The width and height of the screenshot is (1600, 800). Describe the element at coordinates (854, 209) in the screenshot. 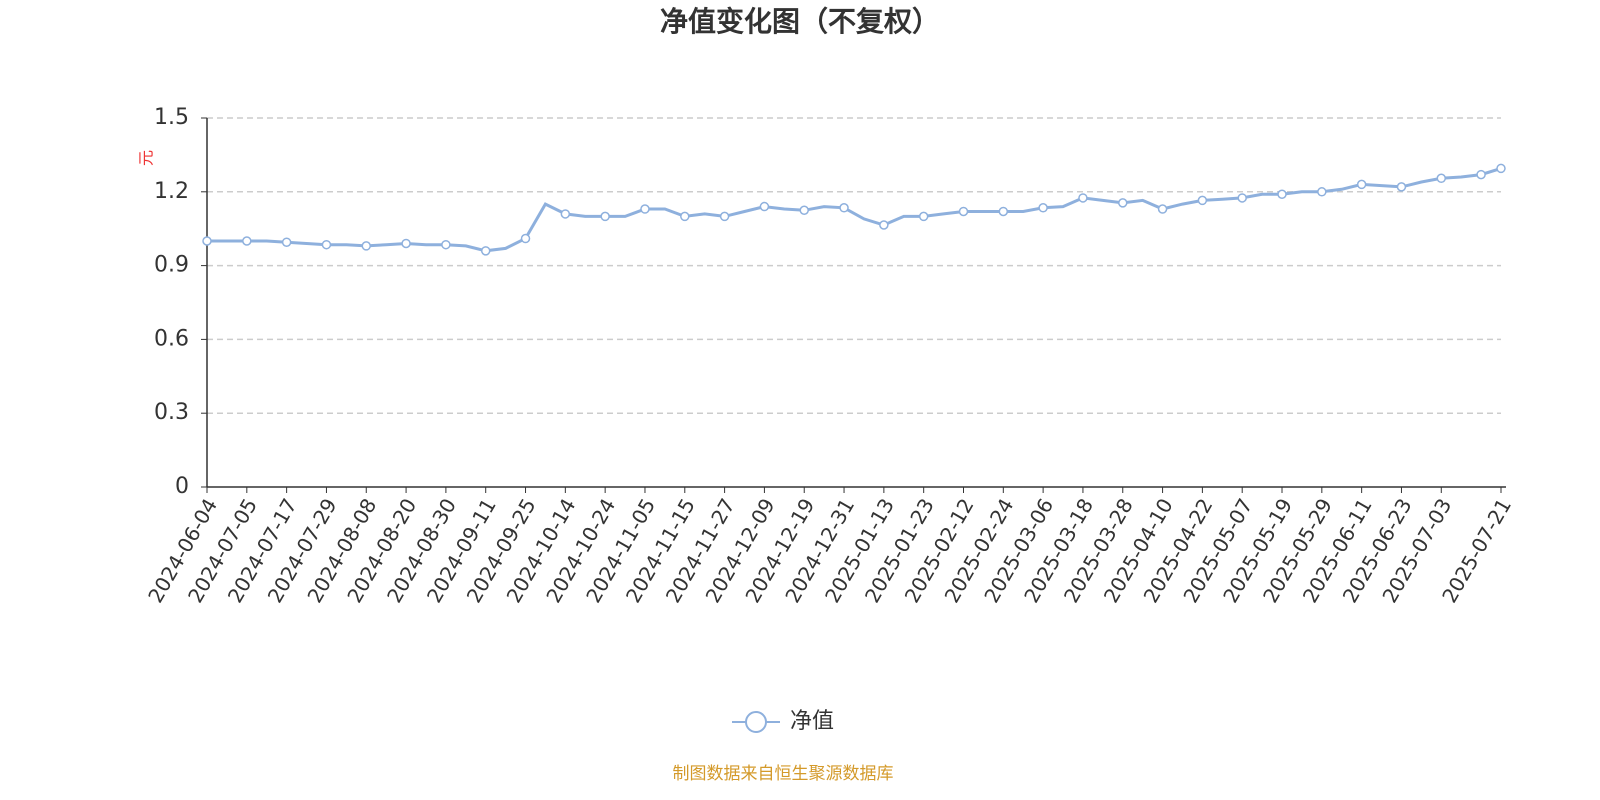

I see `series-line` at that location.